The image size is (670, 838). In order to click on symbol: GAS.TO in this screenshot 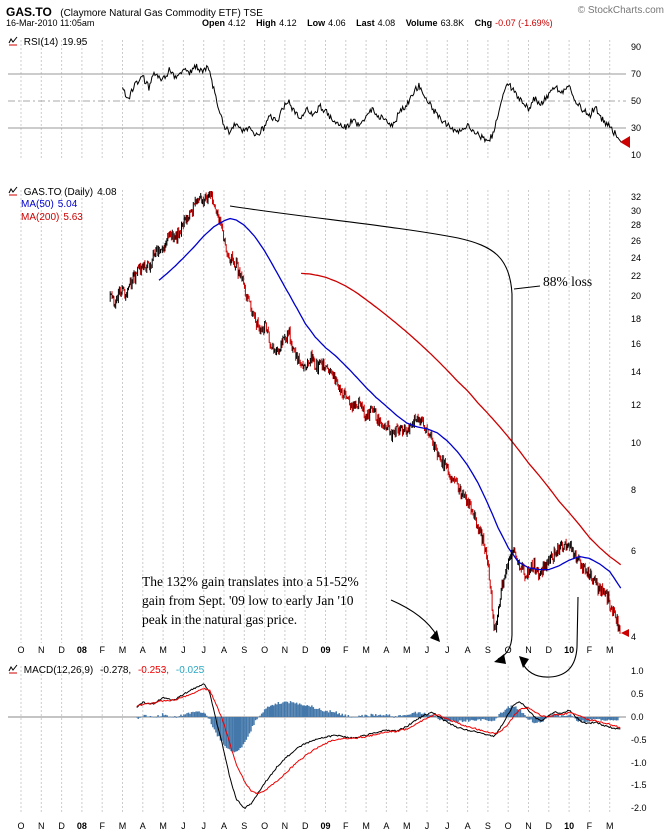, I will do `click(29, 12)`.